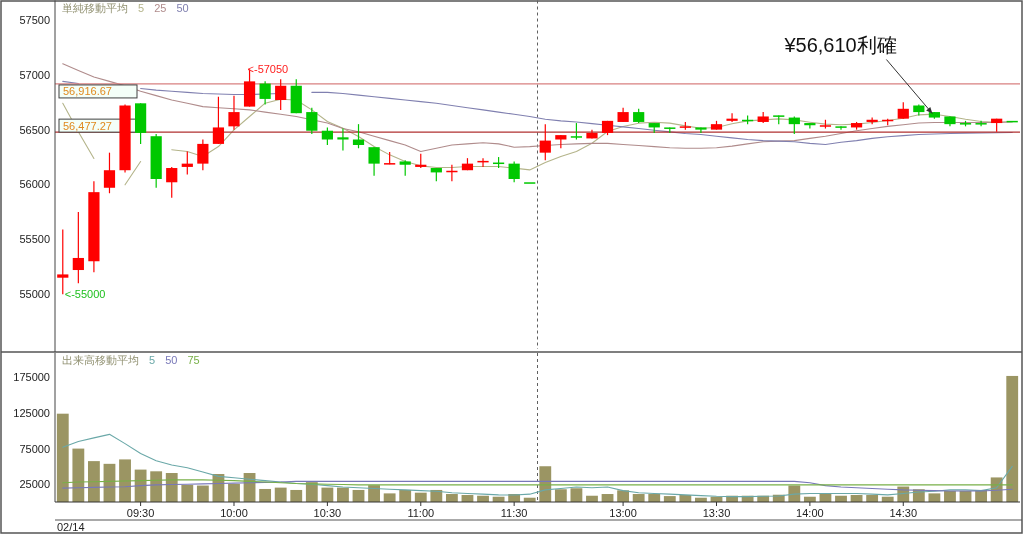 This screenshot has width=1024, height=535. Describe the element at coordinates (95, 7) in the screenshot. I see `legend-title: 単純移動平均` at that location.